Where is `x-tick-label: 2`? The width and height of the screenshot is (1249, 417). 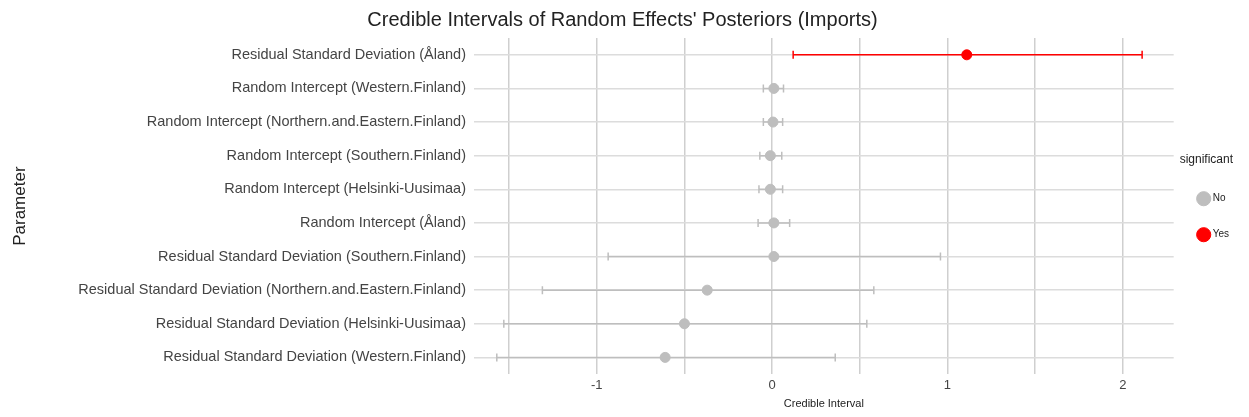 x-tick-label: 2 is located at coordinates (1123, 384).